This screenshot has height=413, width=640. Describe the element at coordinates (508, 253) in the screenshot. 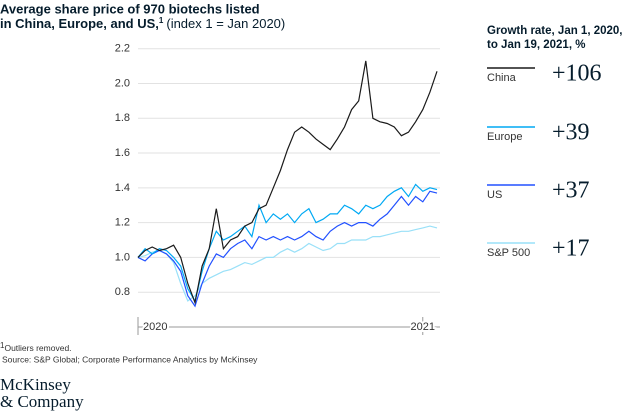

I see `legend-label: S&P 500` at that location.